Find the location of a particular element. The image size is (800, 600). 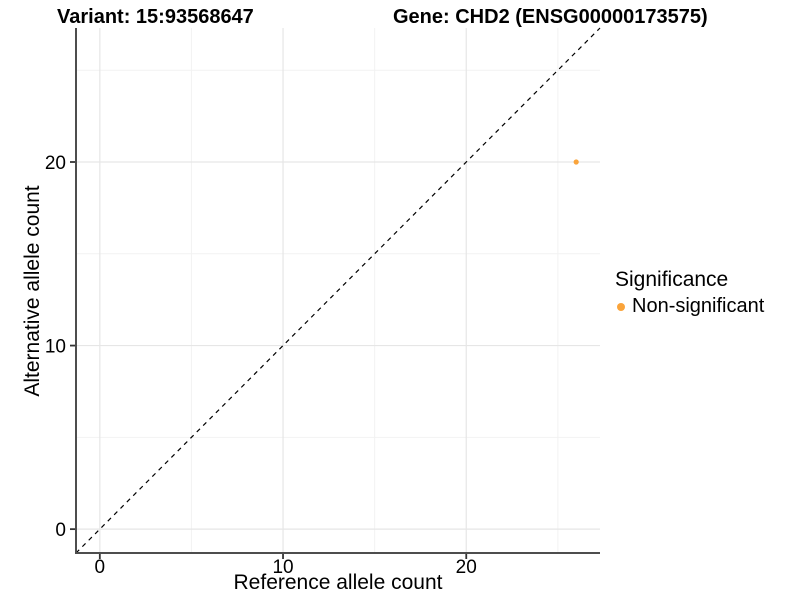

x-tick-label: 0 is located at coordinates (100, 567).